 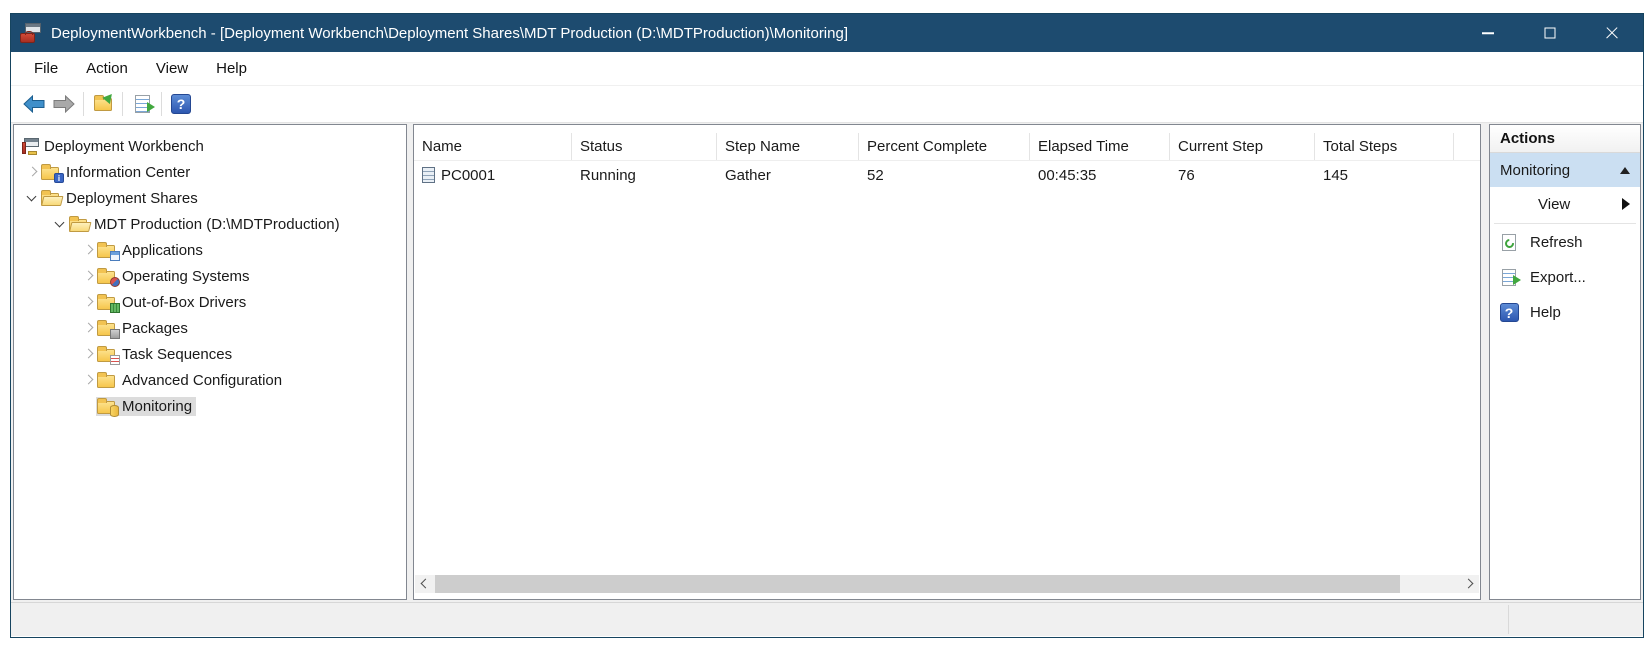 I want to click on tree-item-label: MDT Production (D:\MDTProduction), so click(x=217, y=224).